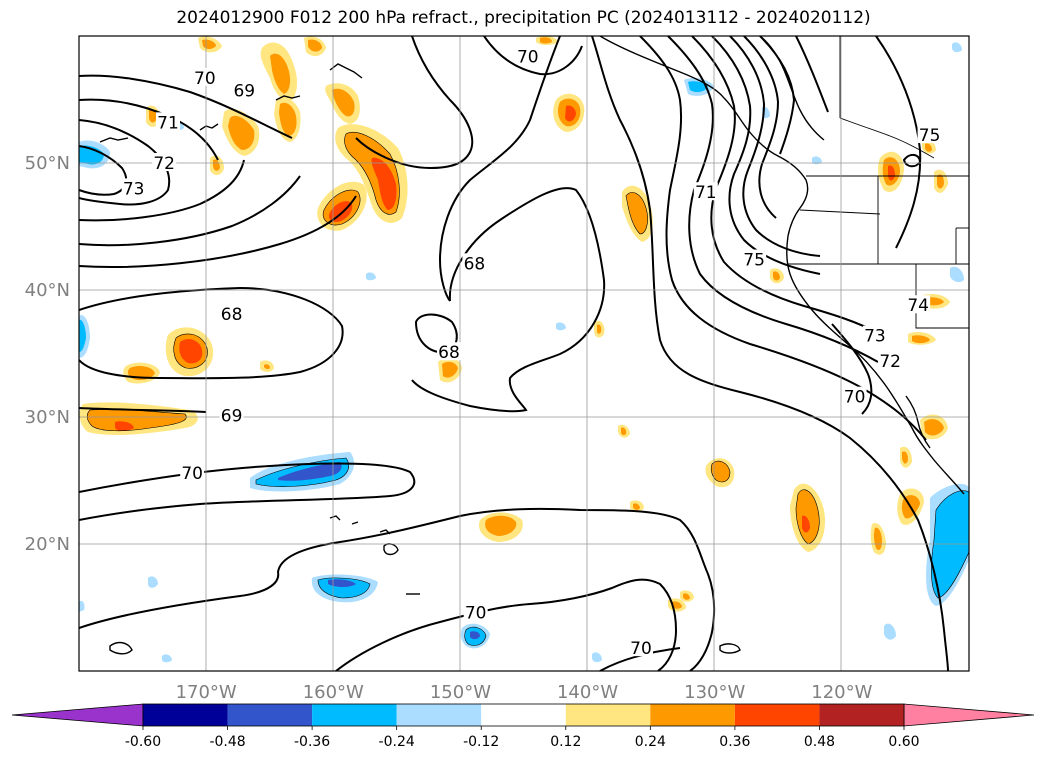 This screenshot has width=1047, height=765. I want to click on political-borders, so click(878, 182).